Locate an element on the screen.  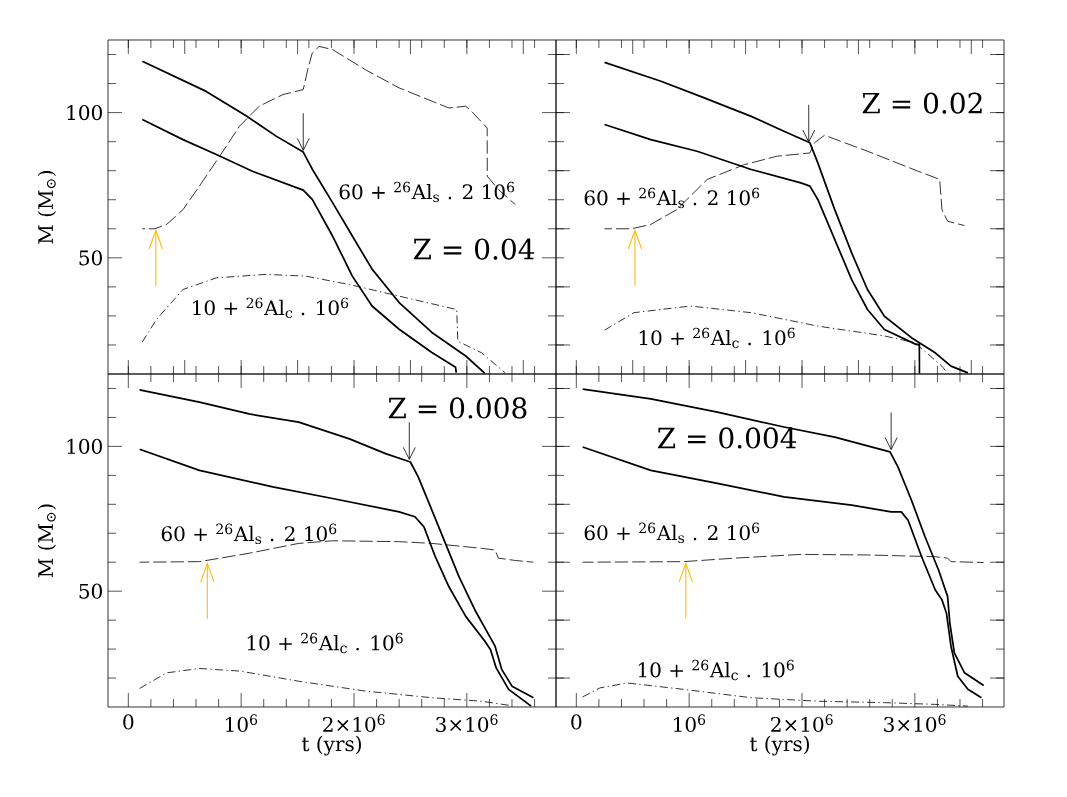
annotation: Z = 0.008 is located at coordinates (457, 408).